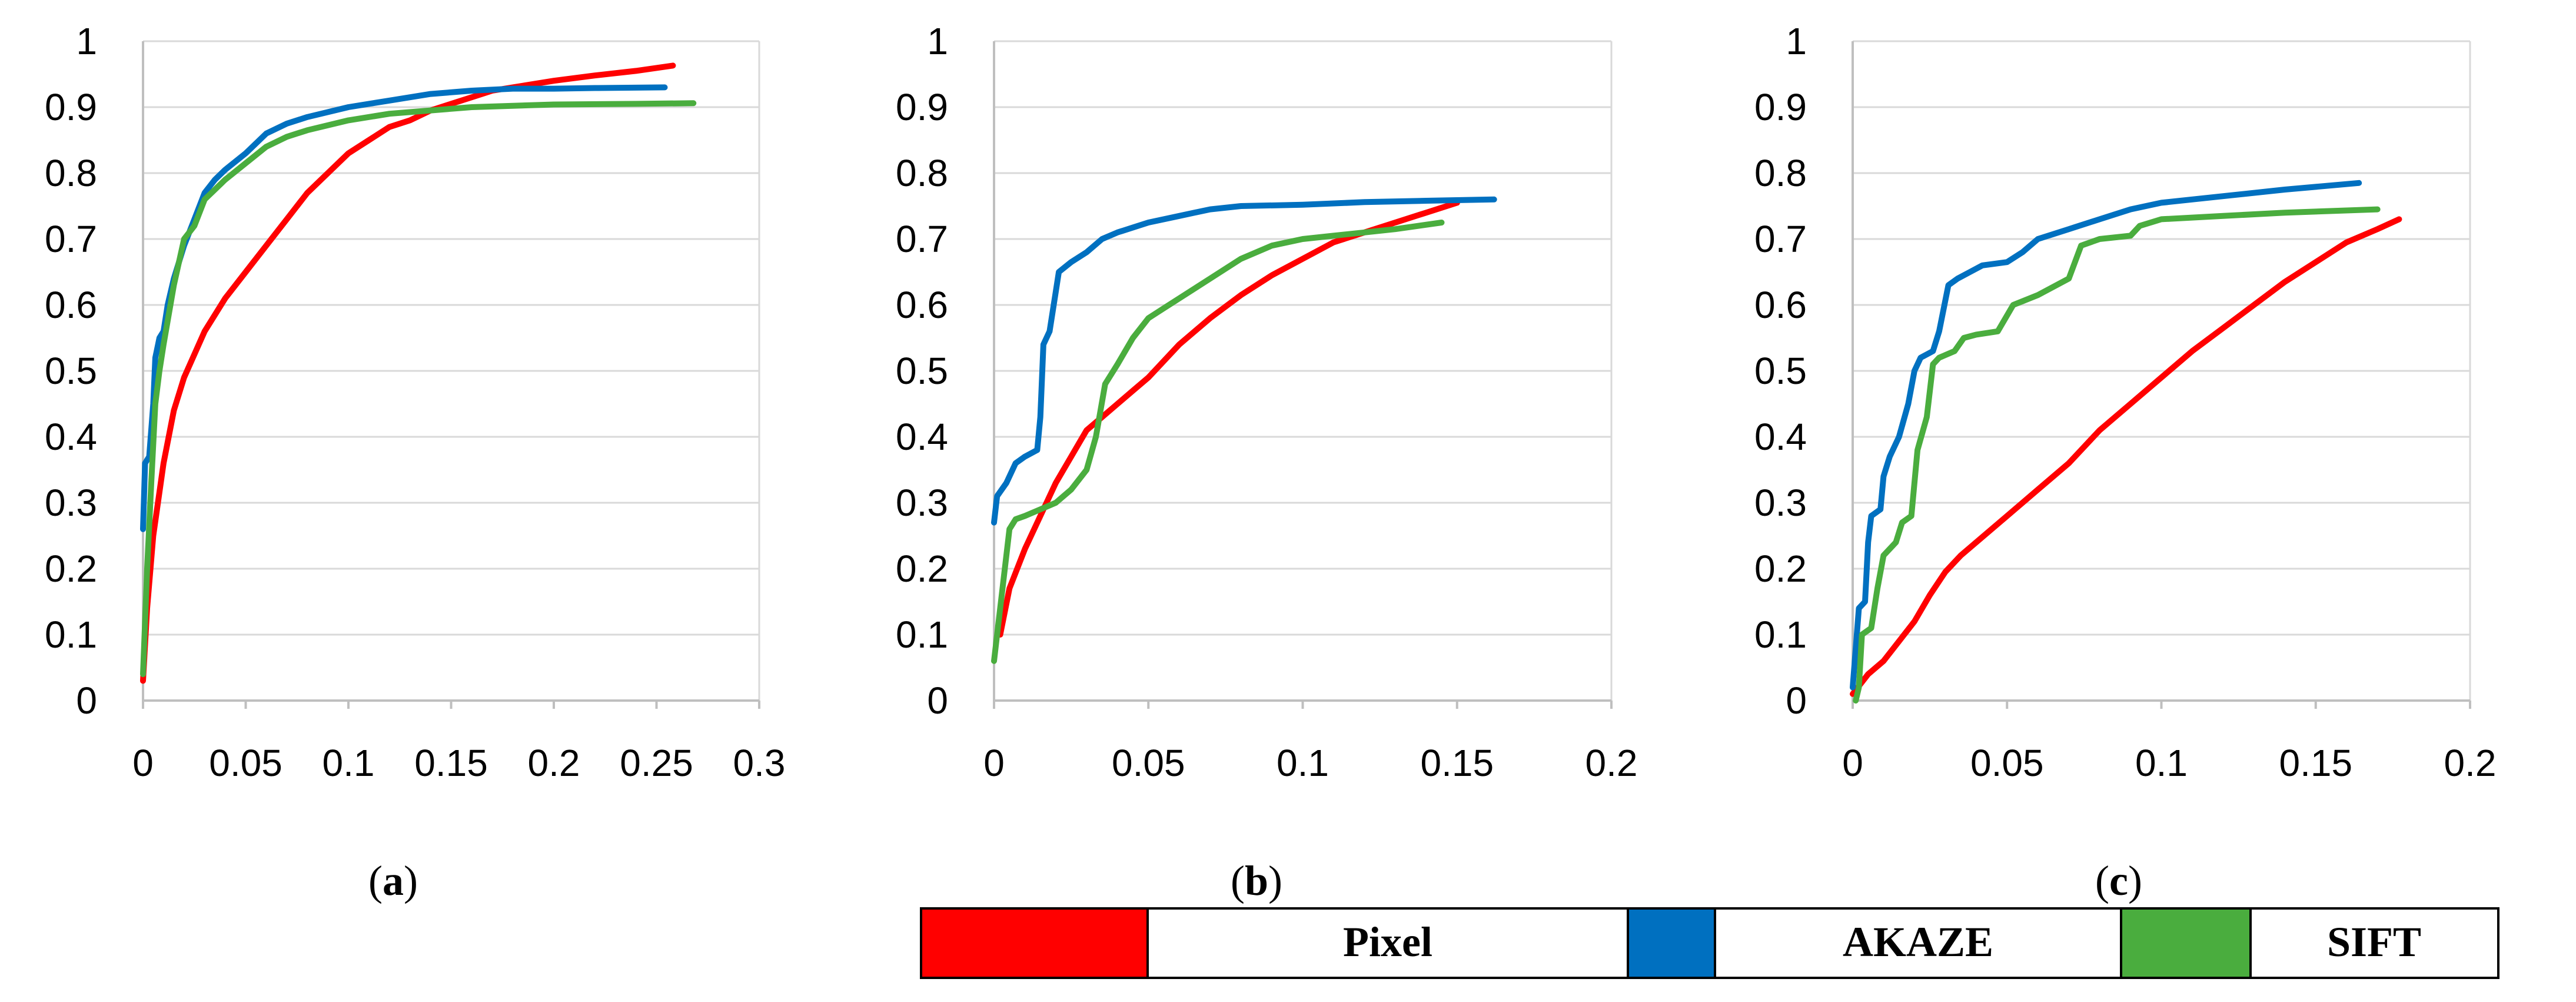  Describe the element at coordinates (1034, 943) in the screenshot. I see `legend-swatch-pixel` at that location.